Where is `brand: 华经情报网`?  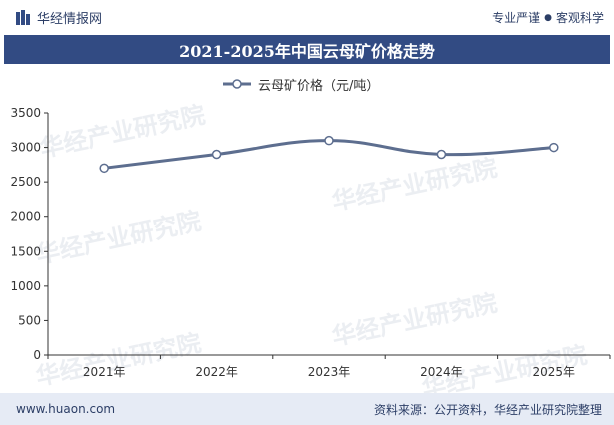
brand: 华经情报网 is located at coordinates (59, 17).